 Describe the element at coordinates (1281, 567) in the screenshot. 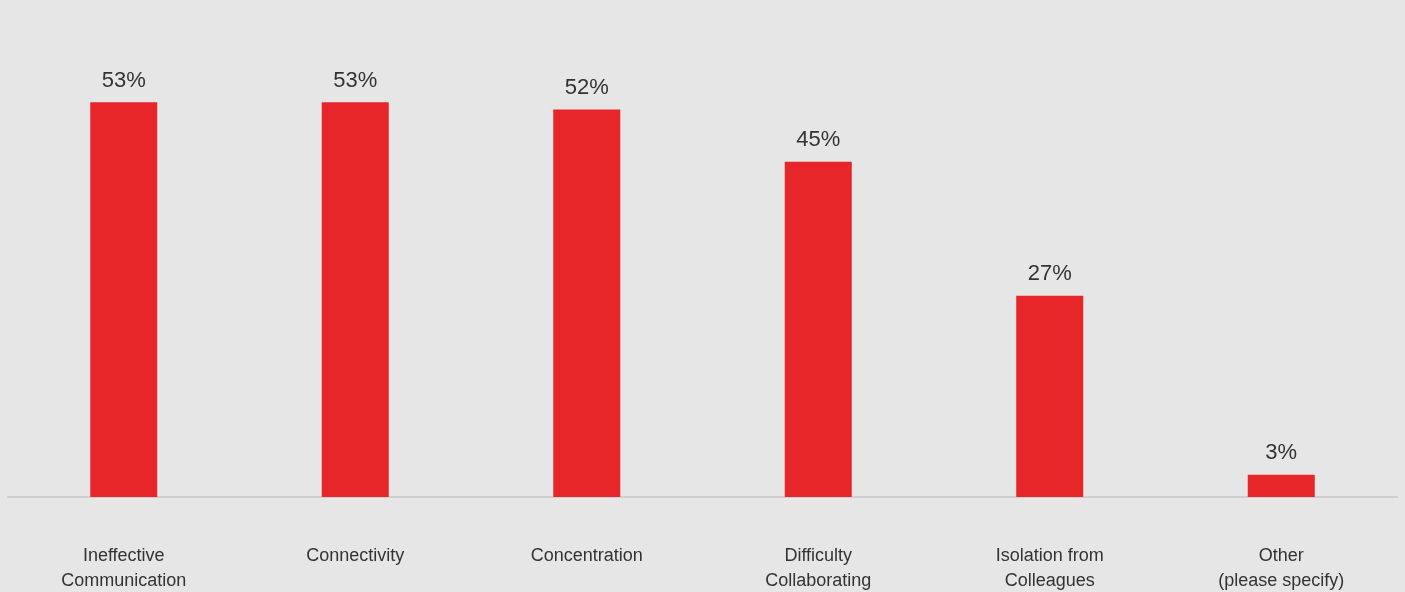

I see `x-tick-label: Other (please specify)` at that location.